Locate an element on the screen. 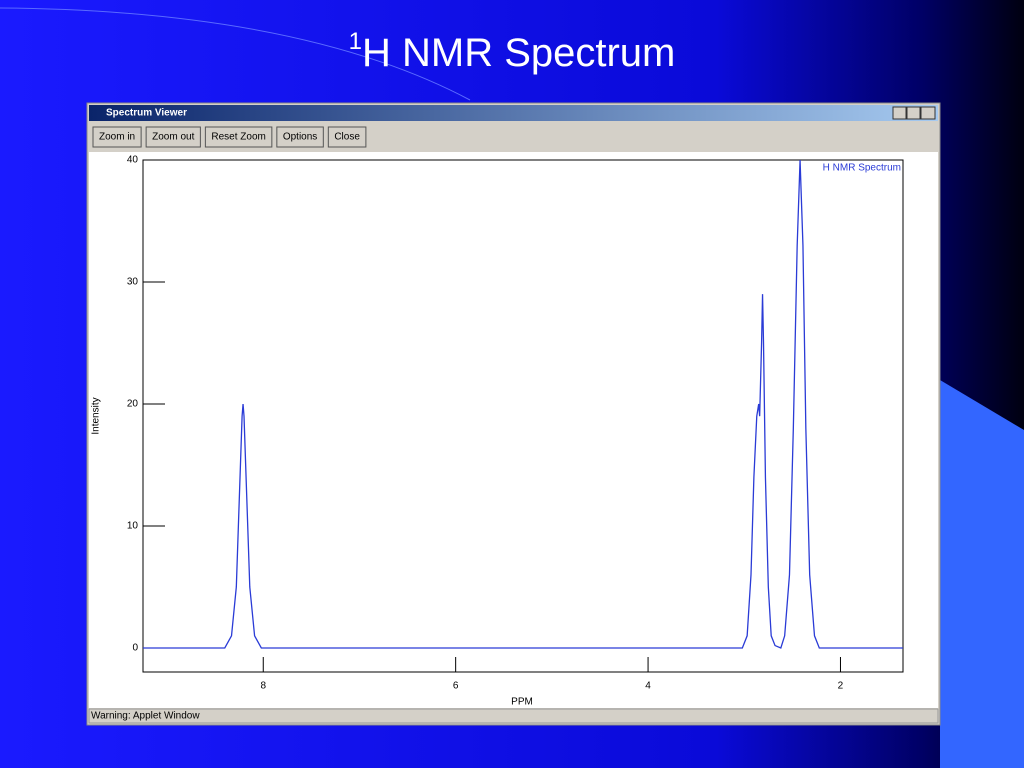 The width and height of the screenshot is (1024, 773). close-window-button is located at coordinates (928, 113).